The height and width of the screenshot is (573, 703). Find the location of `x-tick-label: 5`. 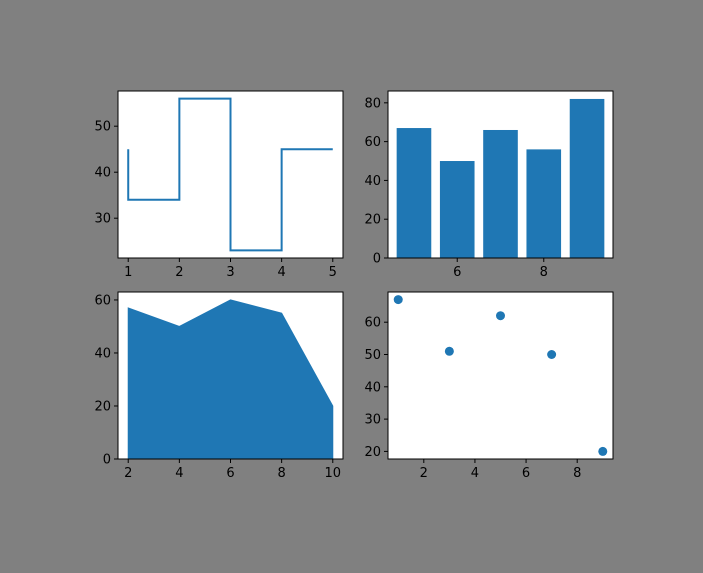

x-tick-label: 5 is located at coordinates (333, 272).